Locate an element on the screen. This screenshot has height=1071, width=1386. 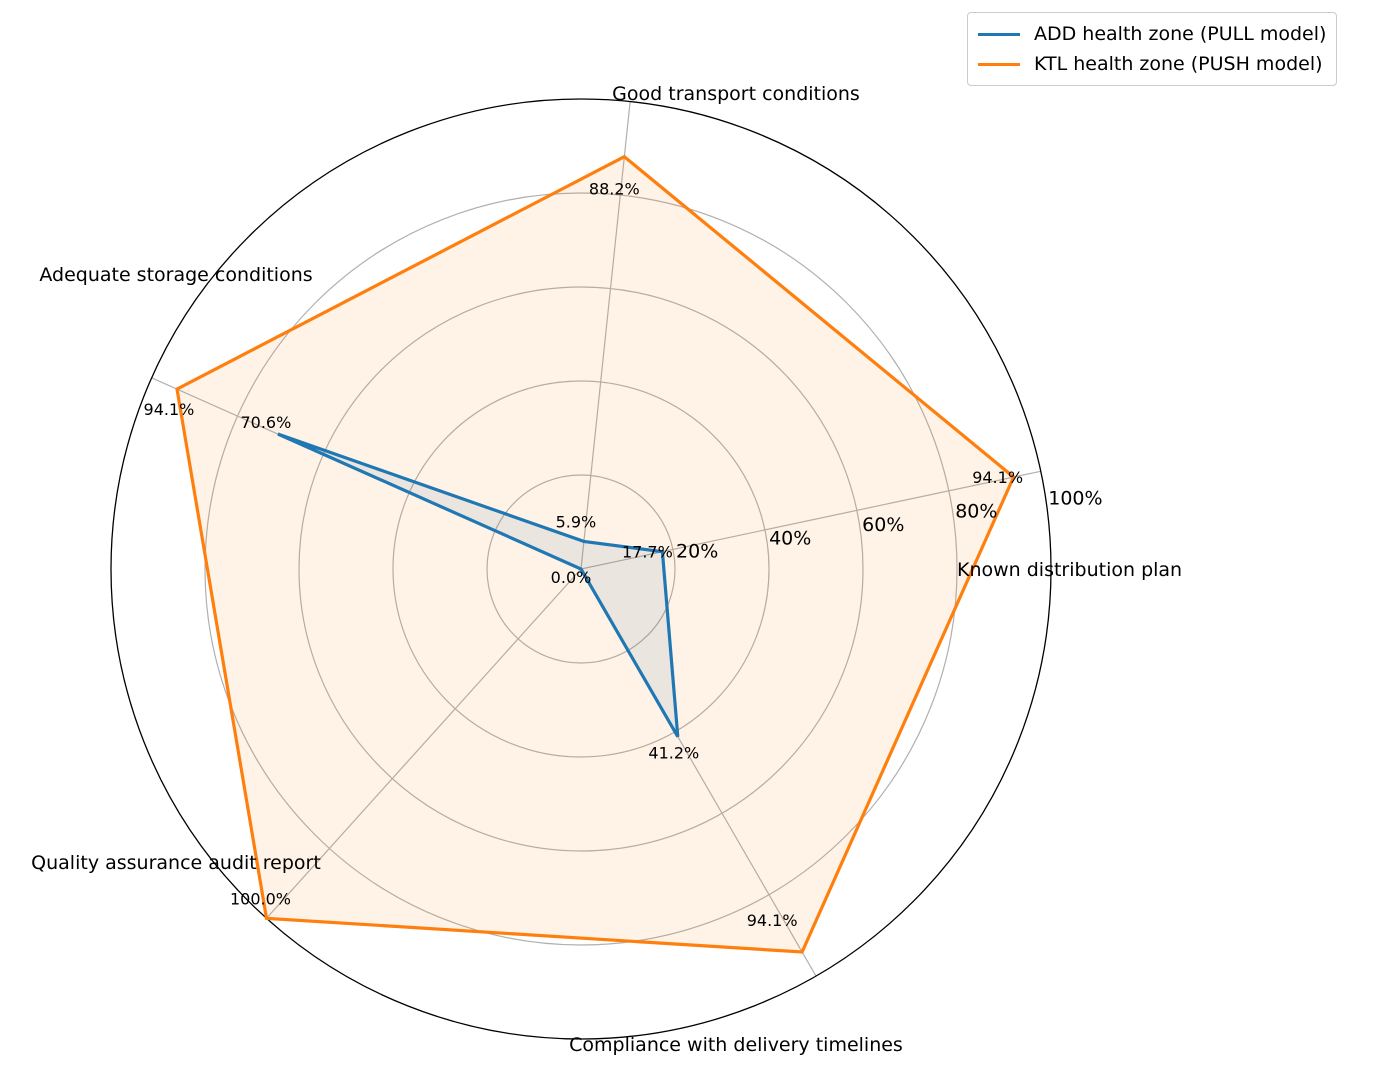
r-tick-label-60: 60% is located at coordinates (883, 525).